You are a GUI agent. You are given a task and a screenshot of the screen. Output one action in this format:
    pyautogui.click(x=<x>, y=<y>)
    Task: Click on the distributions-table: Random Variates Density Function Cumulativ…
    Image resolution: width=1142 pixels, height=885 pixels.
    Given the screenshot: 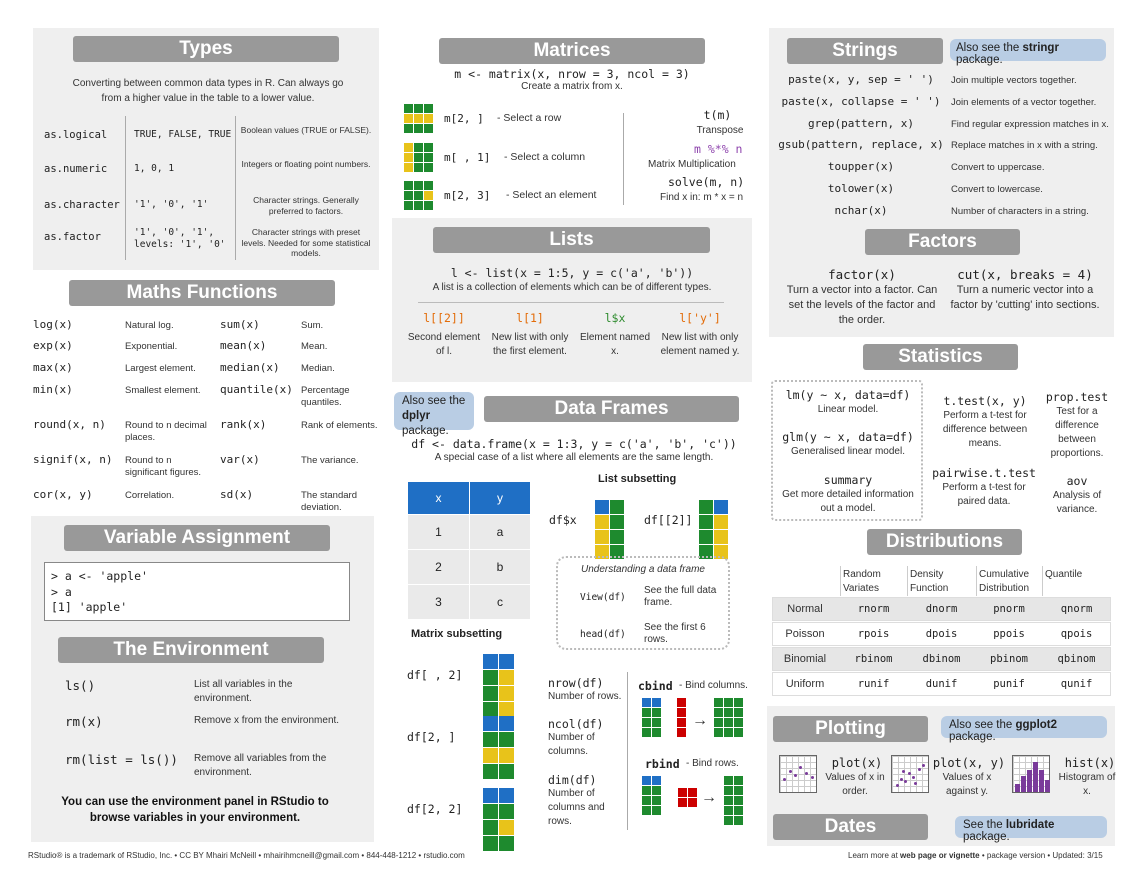 What is the action you would take?
    pyautogui.click(x=941, y=631)
    